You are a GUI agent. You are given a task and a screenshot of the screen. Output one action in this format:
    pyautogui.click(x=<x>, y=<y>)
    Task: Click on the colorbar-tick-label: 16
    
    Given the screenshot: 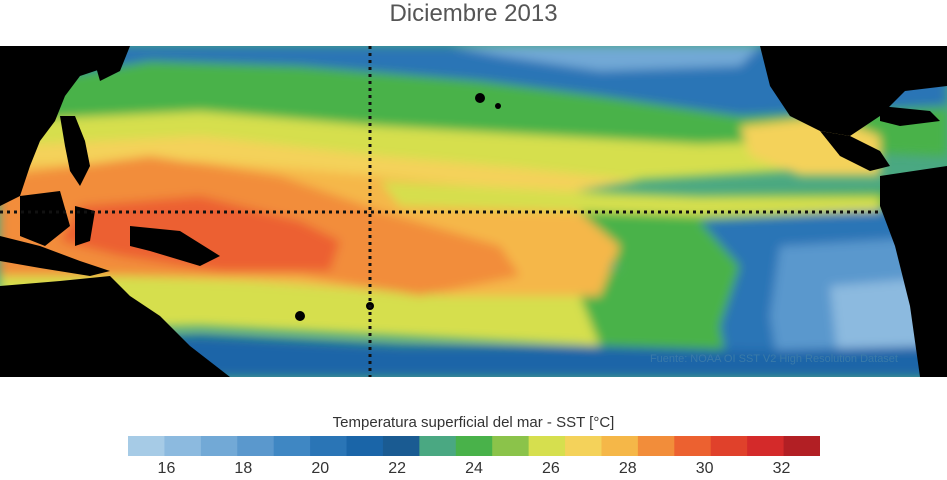 What is the action you would take?
    pyautogui.click(x=166, y=468)
    